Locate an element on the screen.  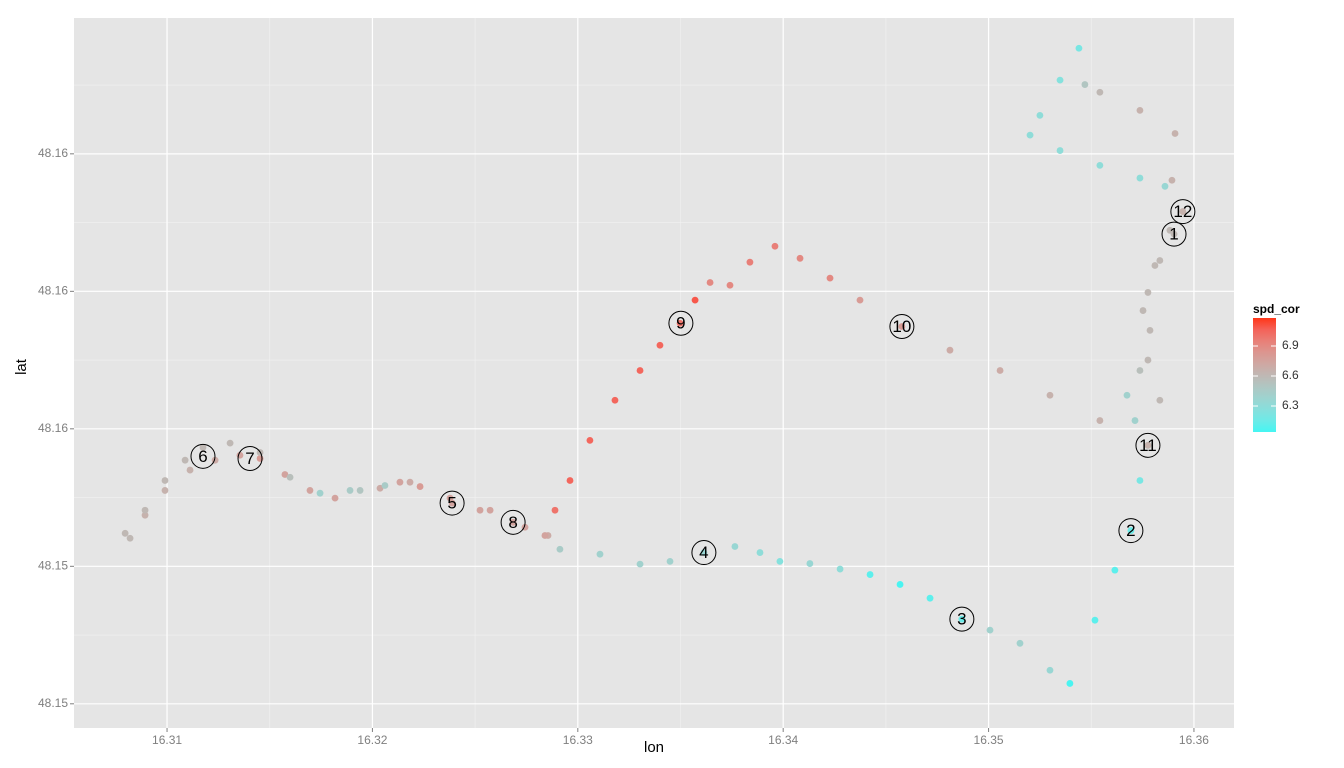
point-label: 12 is located at coordinates (1182, 211).